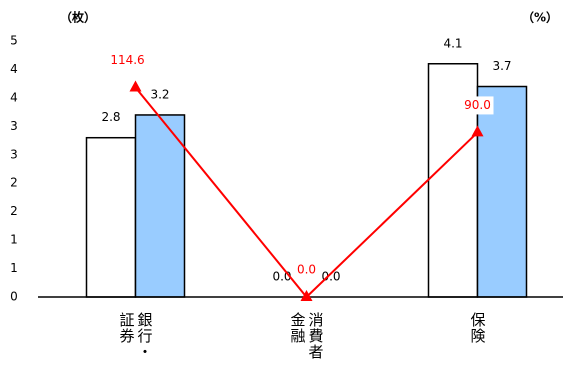 This screenshot has height=374, width=566. Describe the element at coordinates (159, 94) in the screenshot. I see `bar-value-label: 3.2` at that location.